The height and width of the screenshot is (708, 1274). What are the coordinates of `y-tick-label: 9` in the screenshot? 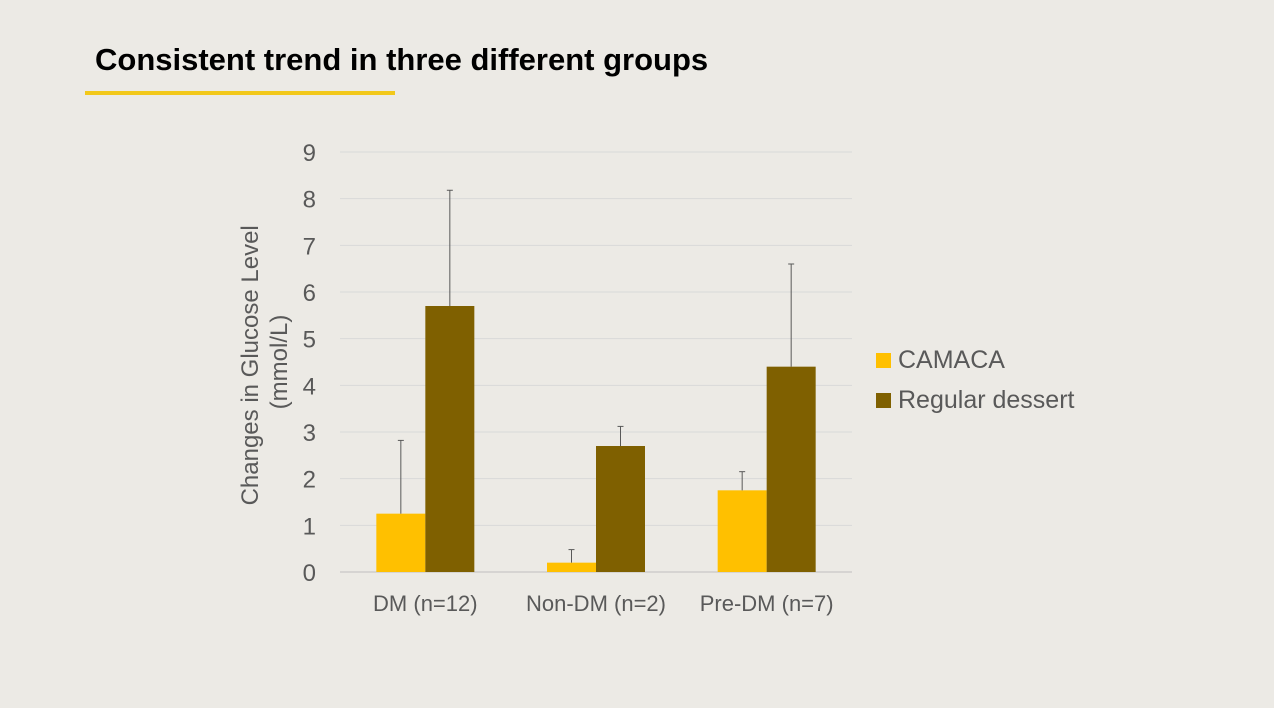 It's located at (309, 153).